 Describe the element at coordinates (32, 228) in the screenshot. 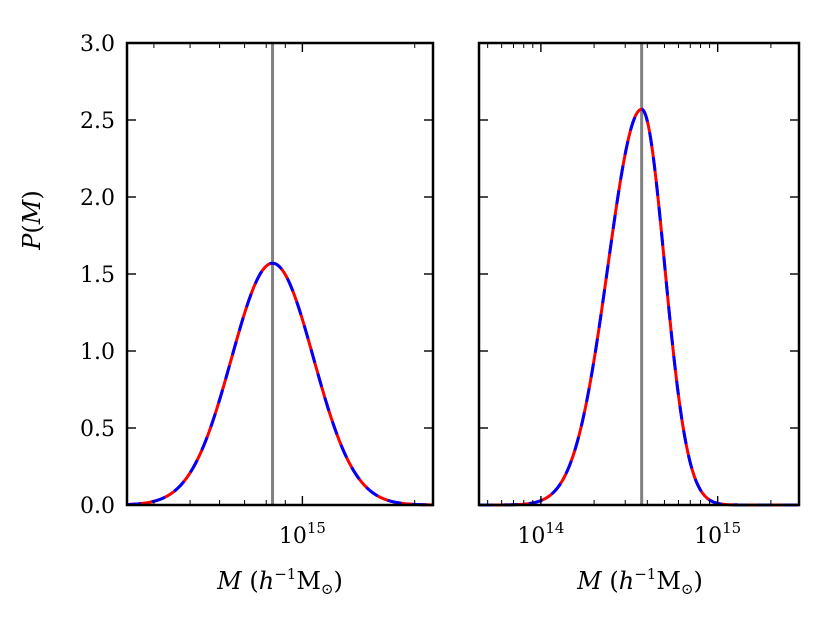

I see `ylabel-open: (` at that location.